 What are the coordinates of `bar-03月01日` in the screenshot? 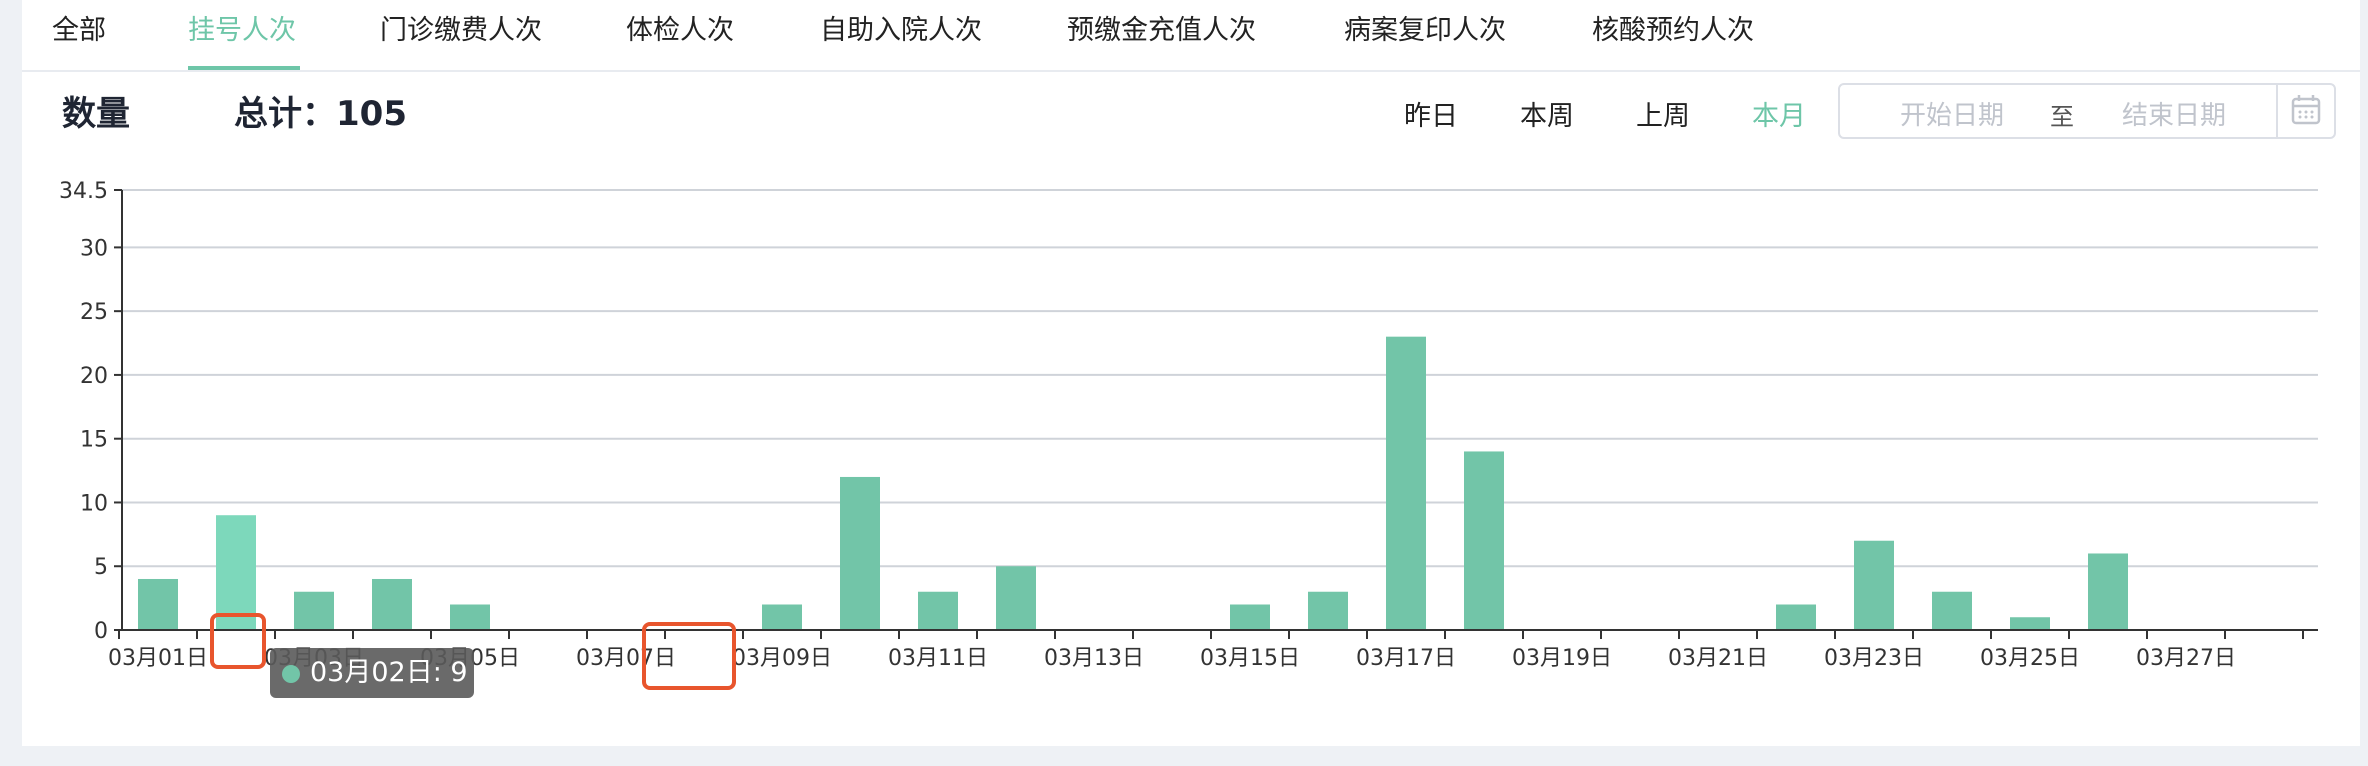 It's located at (158, 604).